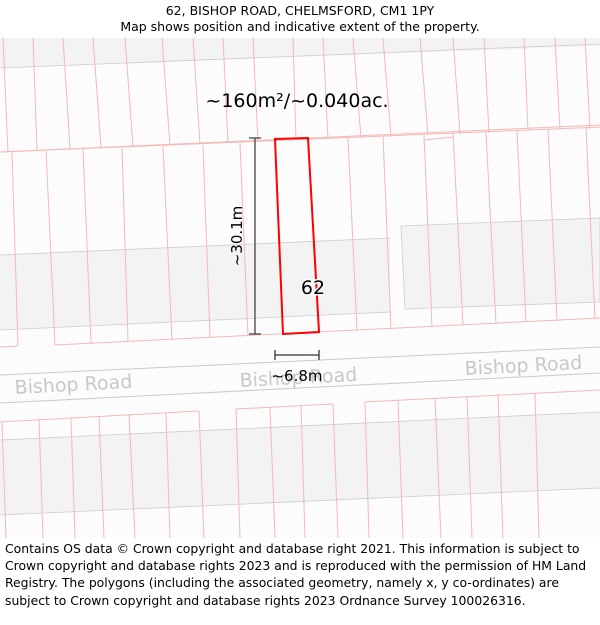 Image resolution: width=600 pixels, height=625 pixels. I want to click on height-measure-label: ~30.1m, so click(237, 236).